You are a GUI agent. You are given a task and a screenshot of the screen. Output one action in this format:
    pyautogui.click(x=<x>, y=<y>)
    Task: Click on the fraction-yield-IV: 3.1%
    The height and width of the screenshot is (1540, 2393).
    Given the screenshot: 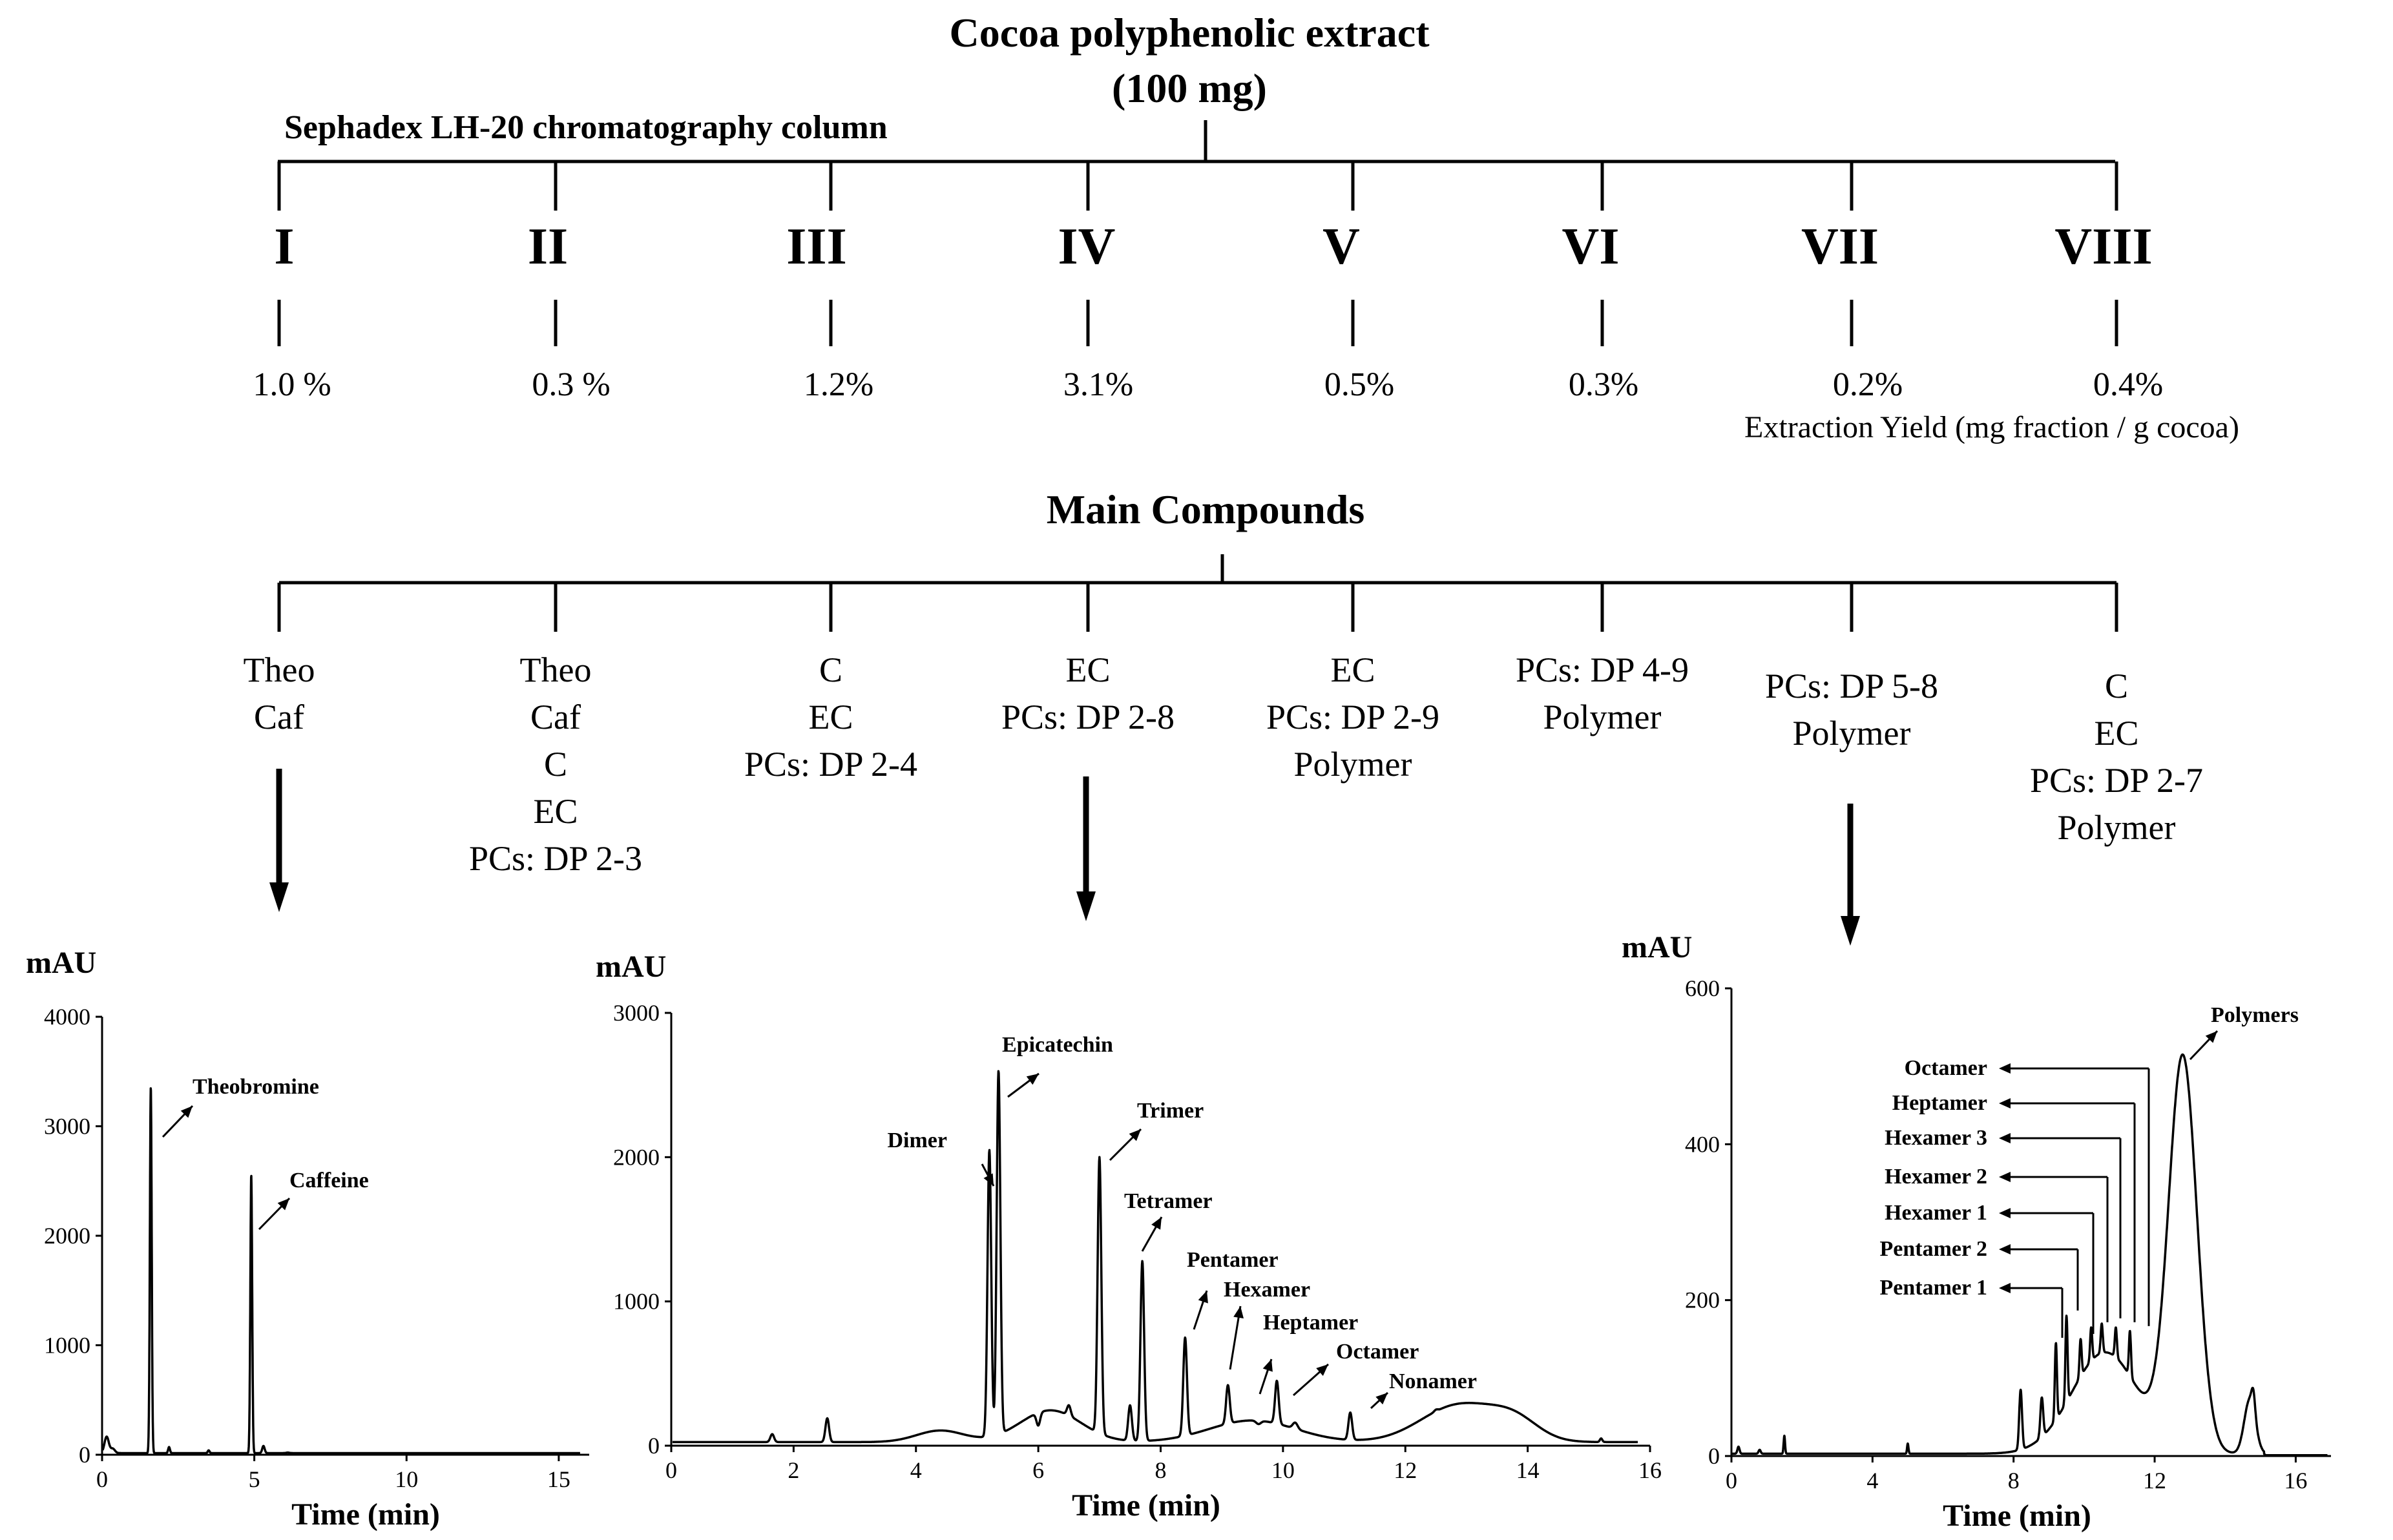 What is the action you would take?
    pyautogui.click(x=1098, y=385)
    